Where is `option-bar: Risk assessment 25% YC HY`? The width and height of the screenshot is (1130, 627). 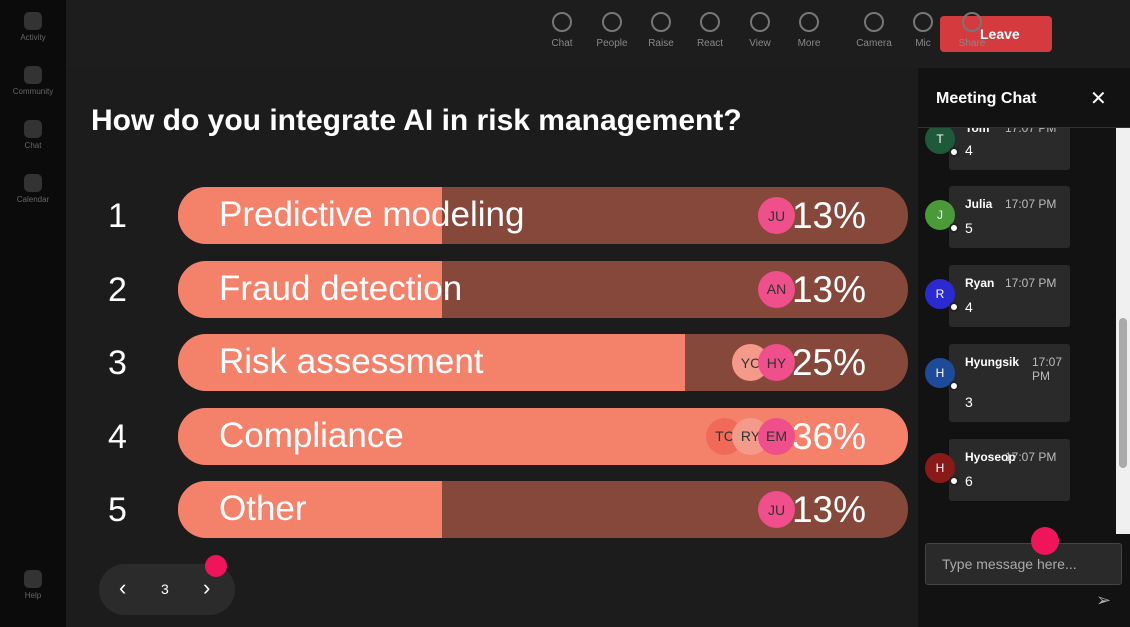
option-bar: Risk assessment 25% YC HY is located at coordinates (543, 362).